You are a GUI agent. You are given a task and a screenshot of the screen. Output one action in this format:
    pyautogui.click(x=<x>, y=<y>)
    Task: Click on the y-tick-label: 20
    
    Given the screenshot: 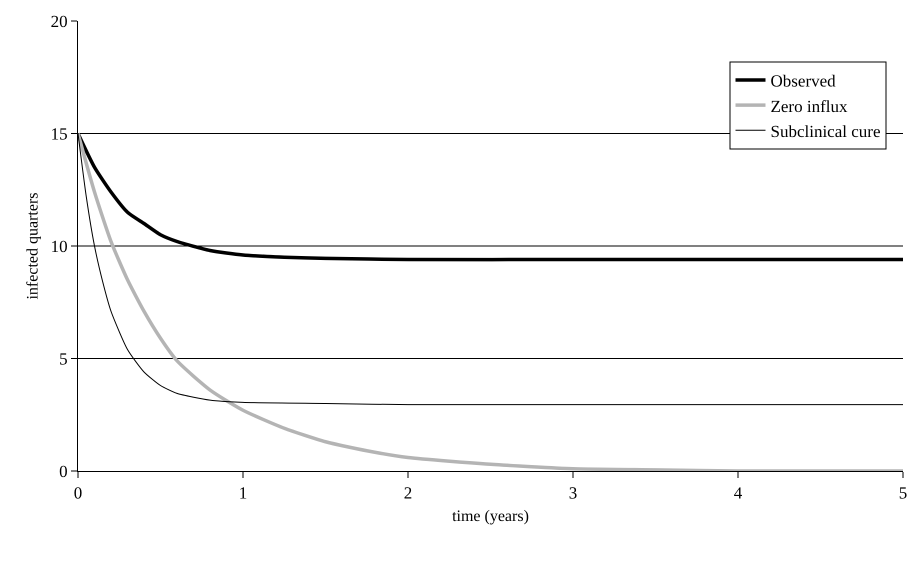 What is the action you would take?
    pyautogui.click(x=59, y=21)
    